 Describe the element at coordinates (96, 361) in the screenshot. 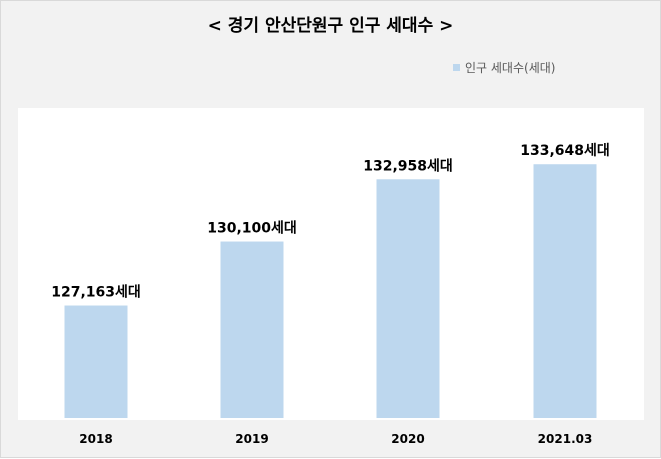

I see `bar-2018` at that location.